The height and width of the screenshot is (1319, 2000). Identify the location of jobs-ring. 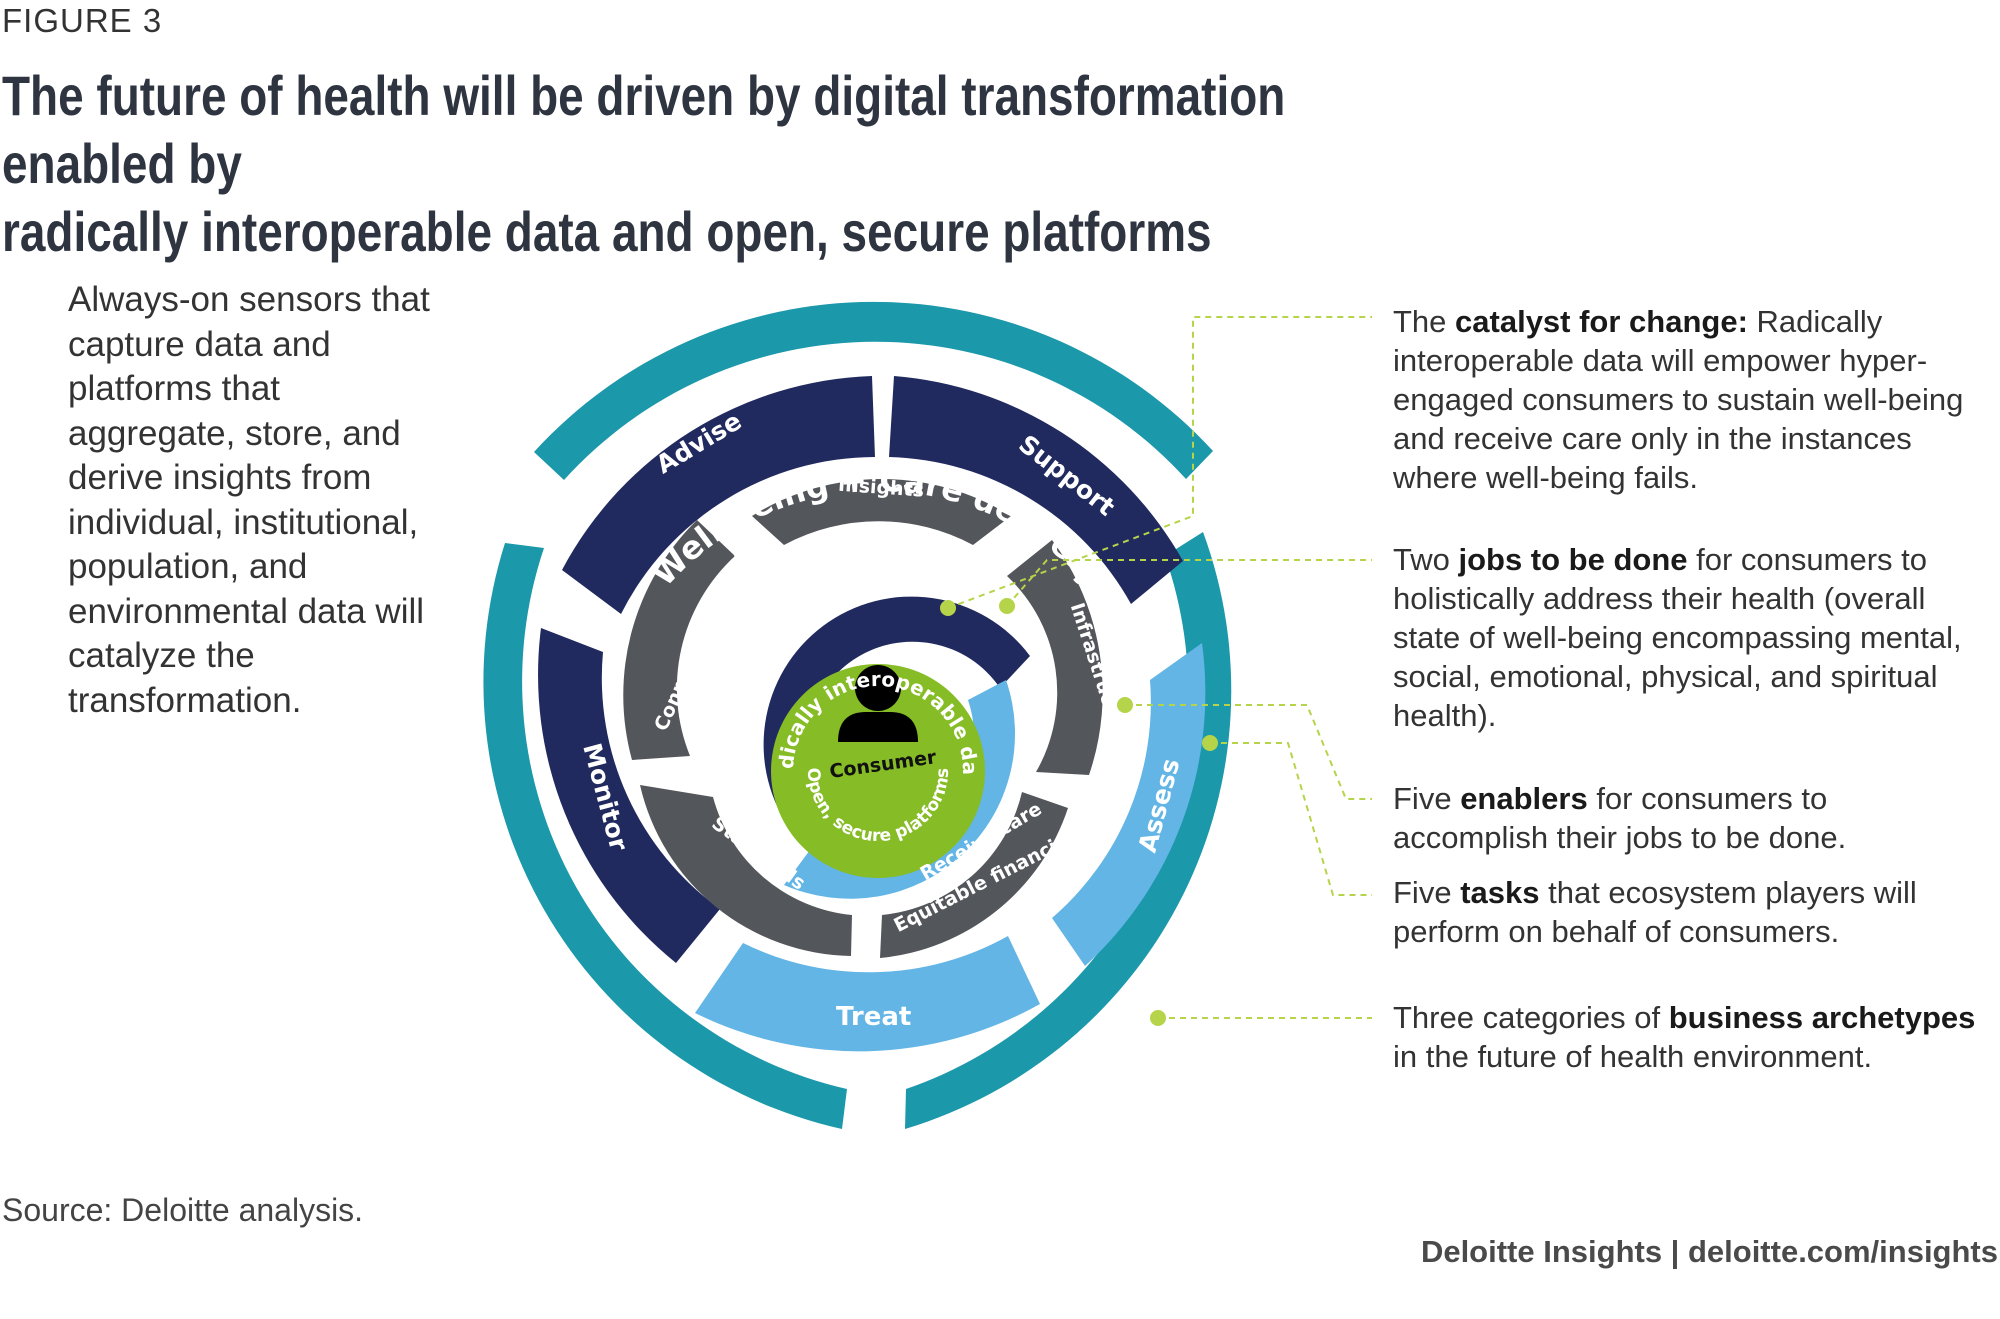
(896, 747).